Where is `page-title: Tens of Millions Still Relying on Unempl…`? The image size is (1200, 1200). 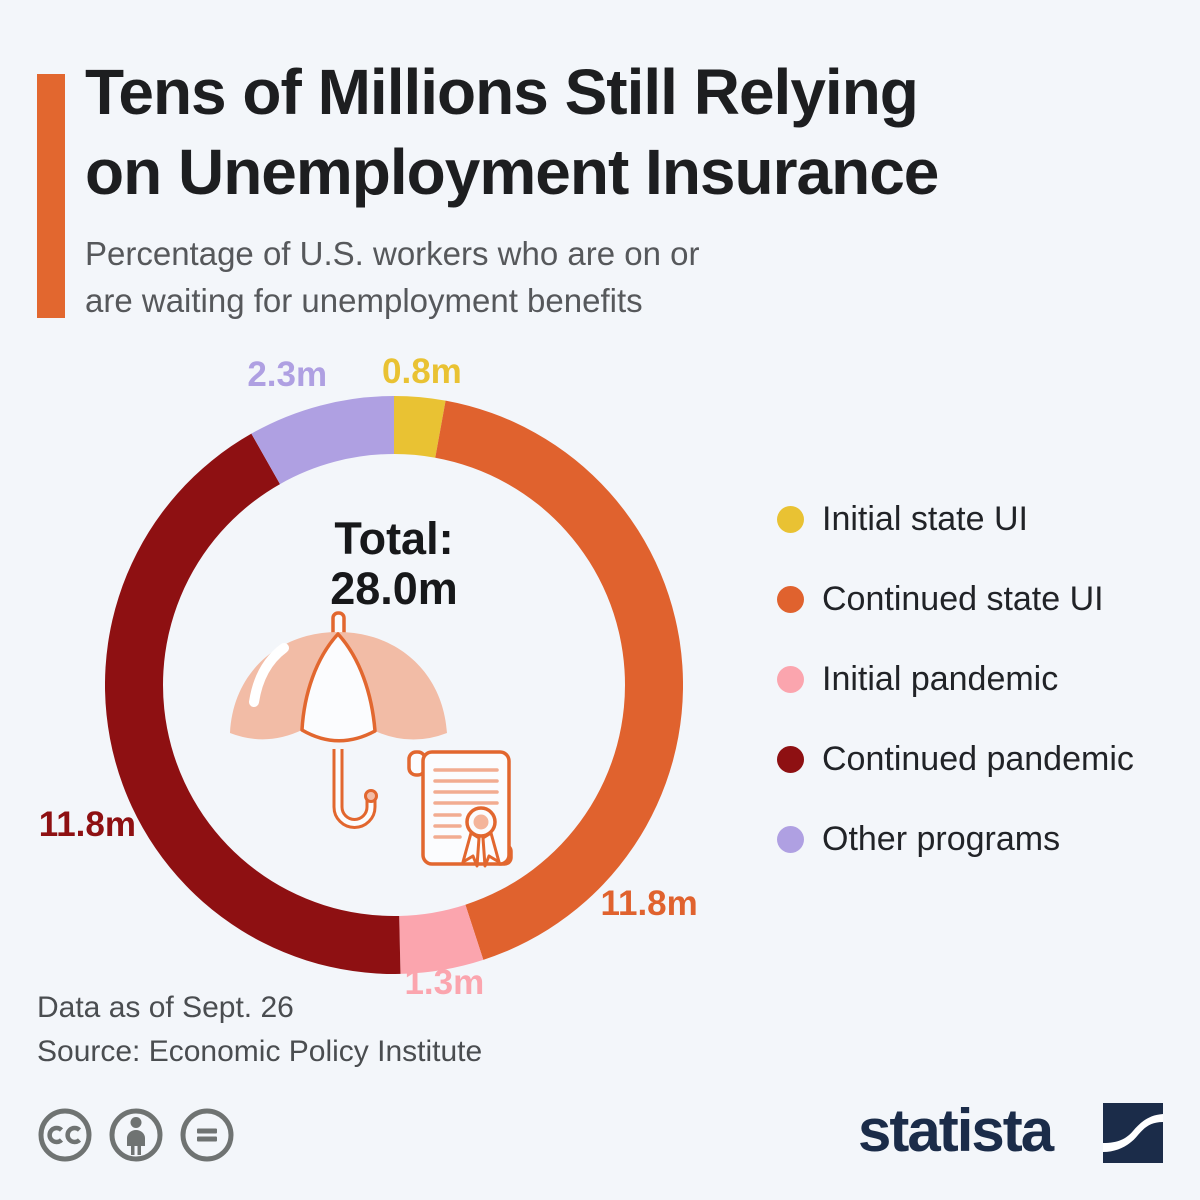
page-title: Tens of Millions Still Relying on Unempl… is located at coordinates (625, 132).